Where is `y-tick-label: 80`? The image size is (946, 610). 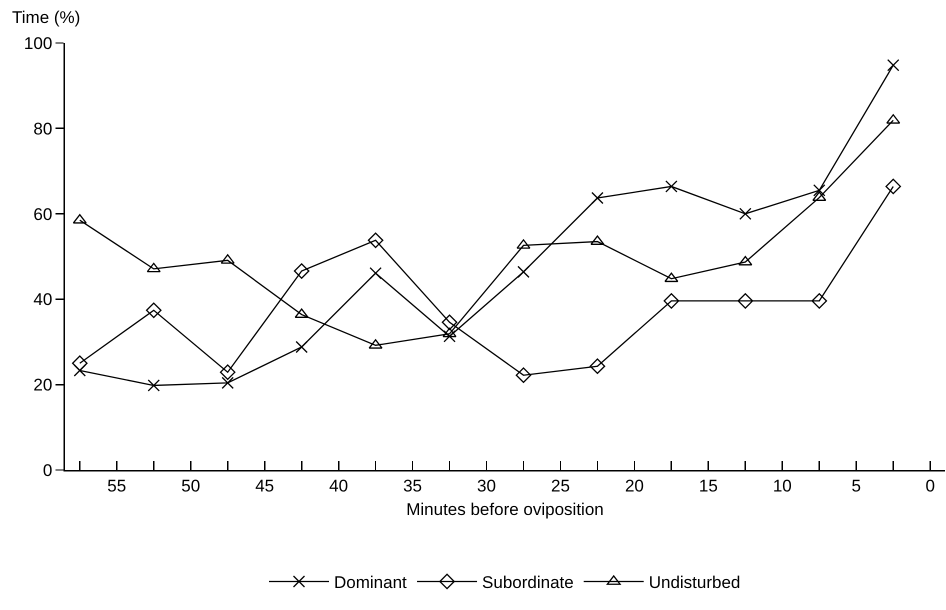 y-tick-label: 80 is located at coordinates (42, 128).